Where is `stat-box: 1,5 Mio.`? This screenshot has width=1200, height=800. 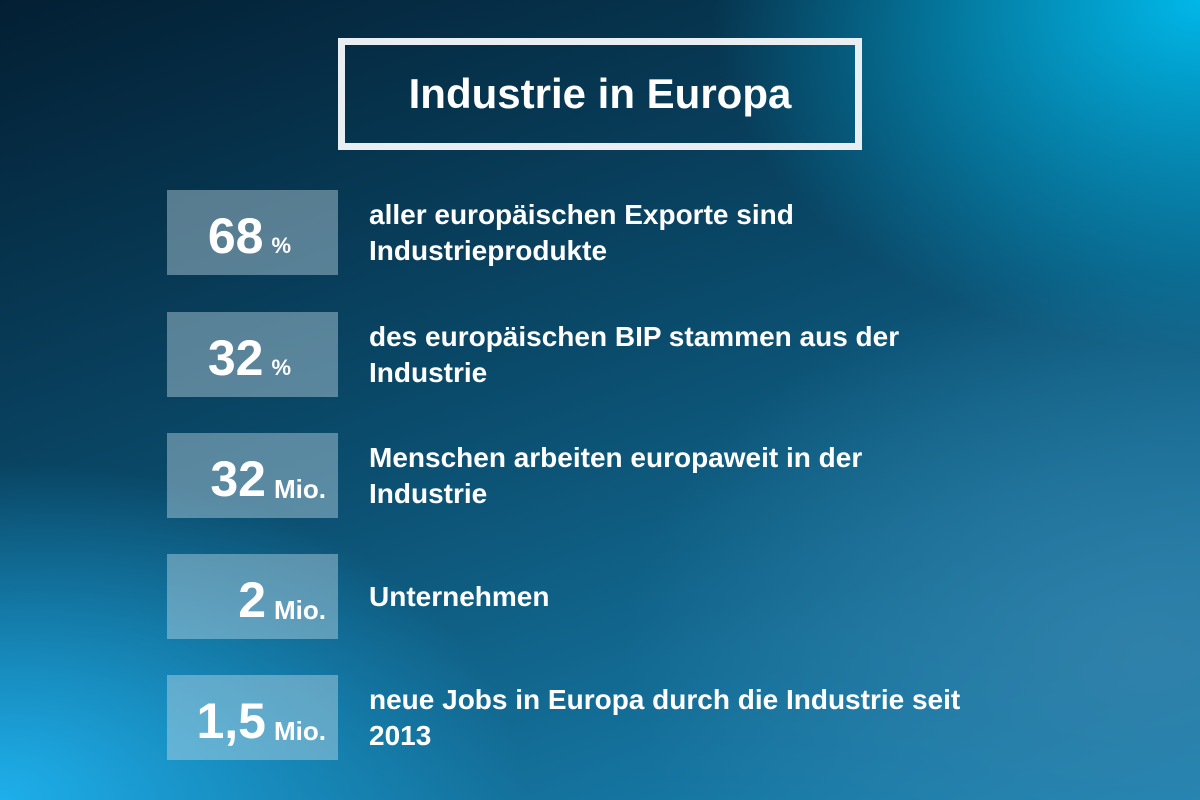
stat-box: 1,5 Mio. is located at coordinates (252, 717).